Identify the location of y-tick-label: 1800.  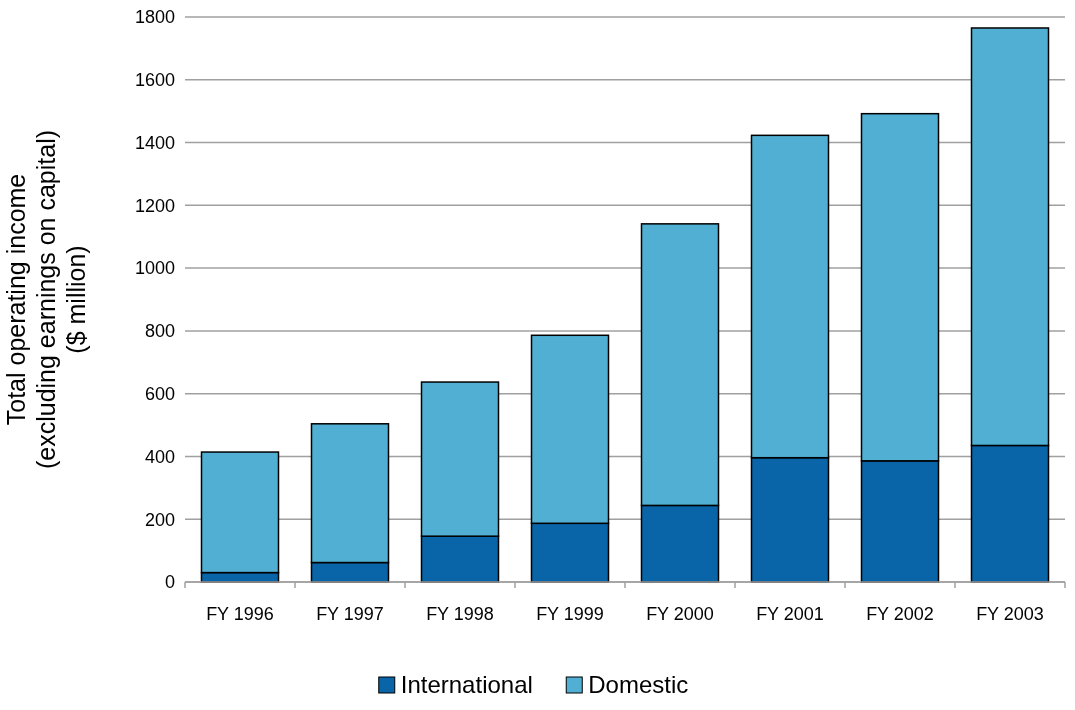
(154, 17).